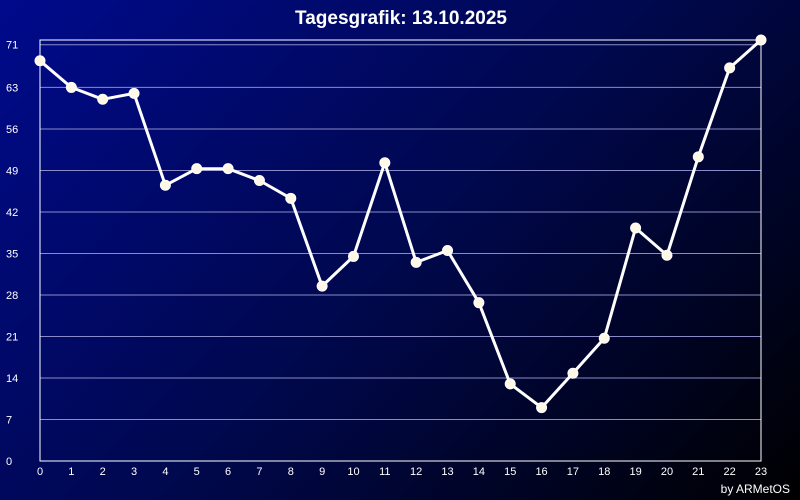 The width and height of the screenshot is (800, 500). Describe the element at coordinates (384, 472) in the screenshot. I see `x-tick-label-11: 11` at that location.